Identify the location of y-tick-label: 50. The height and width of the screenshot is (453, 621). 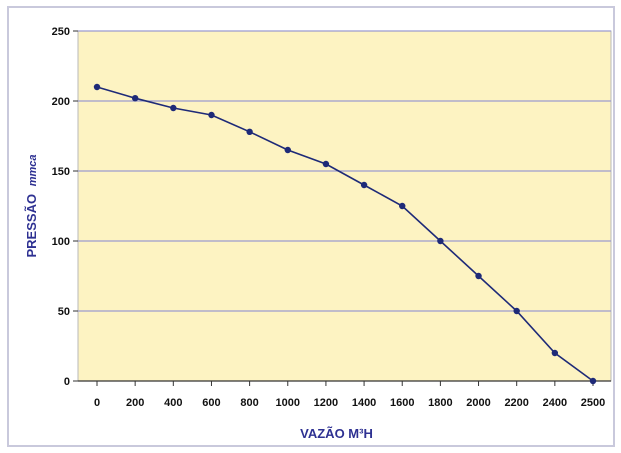
(64, 312).